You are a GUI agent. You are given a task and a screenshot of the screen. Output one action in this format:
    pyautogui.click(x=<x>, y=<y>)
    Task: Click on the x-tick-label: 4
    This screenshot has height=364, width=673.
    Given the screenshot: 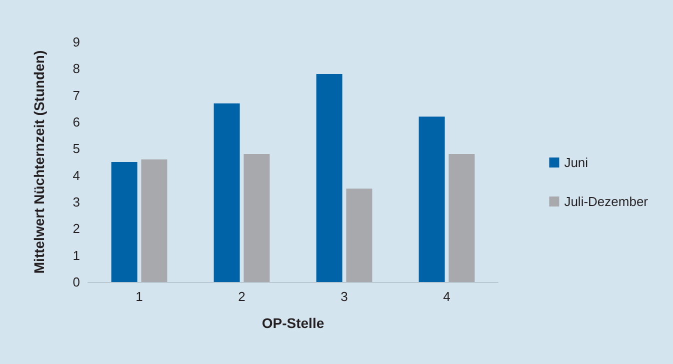 What is the action you would take?
    pyautogui.click(x=446, y=296)
    